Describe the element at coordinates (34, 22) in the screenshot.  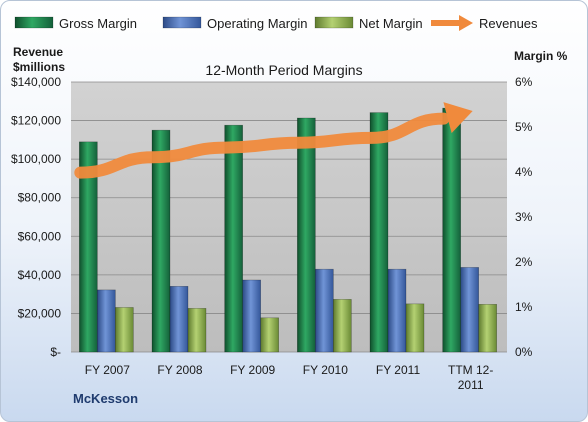
I see `legend-swatch-gross-margin` at that location.